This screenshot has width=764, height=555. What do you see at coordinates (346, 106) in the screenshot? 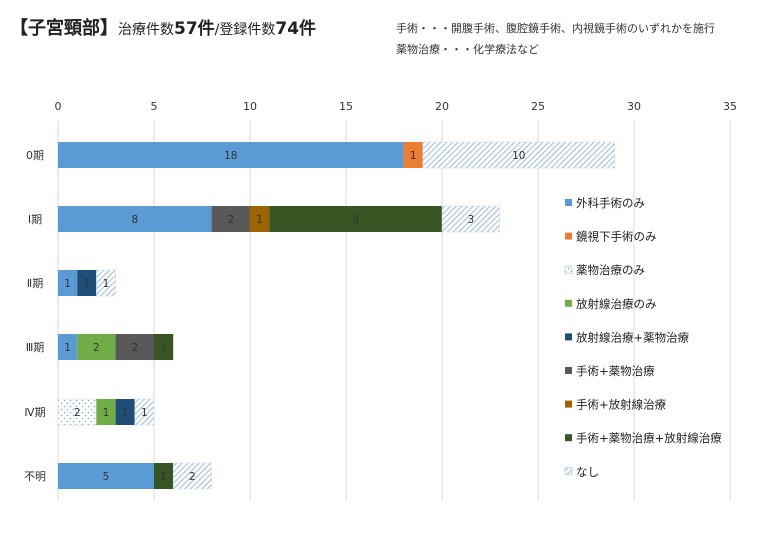
I see `x-tick-label: 15` at bounding box center [346, 106].